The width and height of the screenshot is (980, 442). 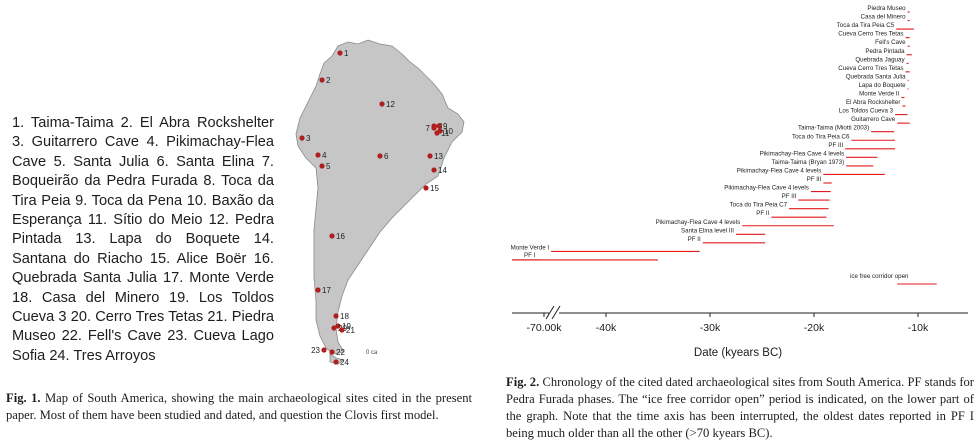 I want to click on range-label: Quebrada Jaguay, so click(x=880, y=59).